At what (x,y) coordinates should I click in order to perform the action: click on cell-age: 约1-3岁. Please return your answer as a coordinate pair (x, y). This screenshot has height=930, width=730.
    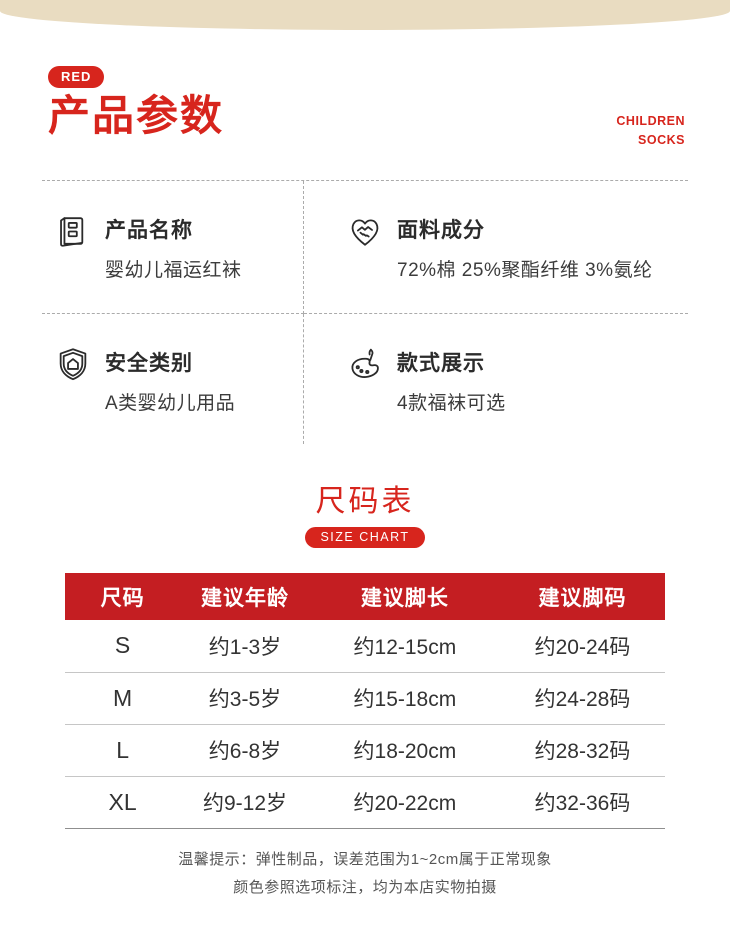
    Looking at the image, I should click on (245, 646).